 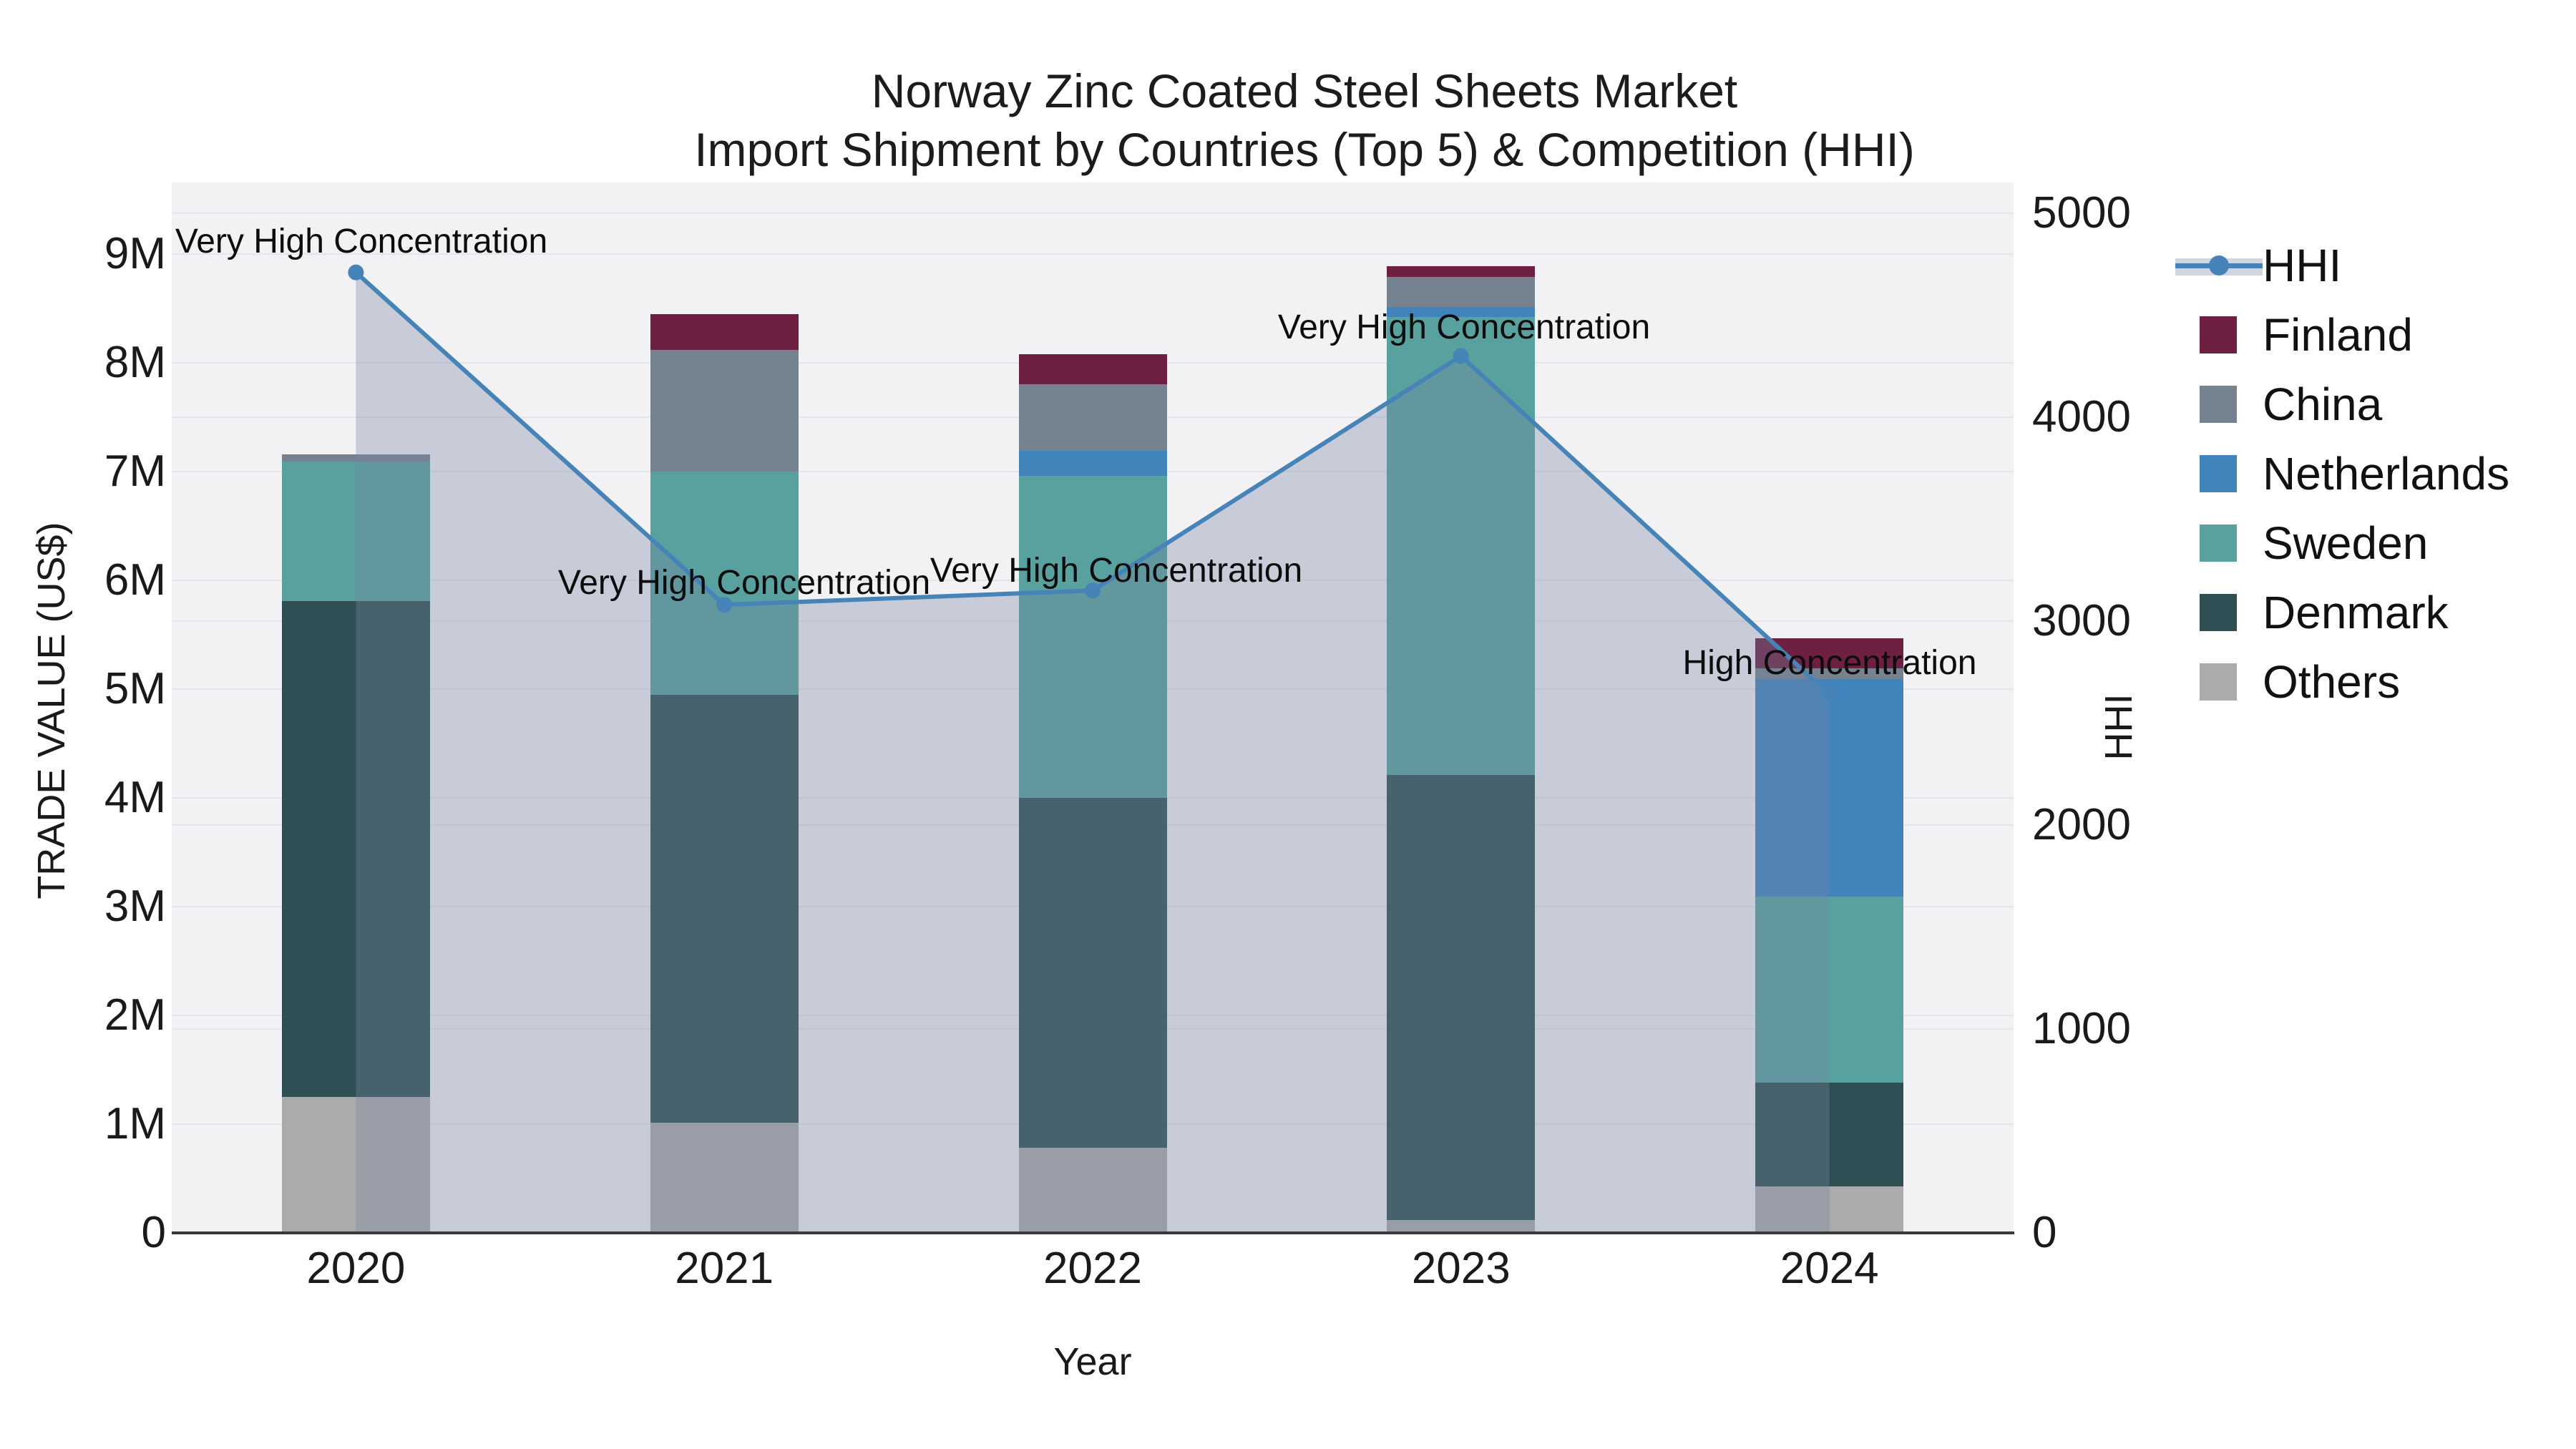 What do you see at coordinates (2323, 404) in the screenshot?
I see `legend-label-china: China` at bounding box center [2323, 404].